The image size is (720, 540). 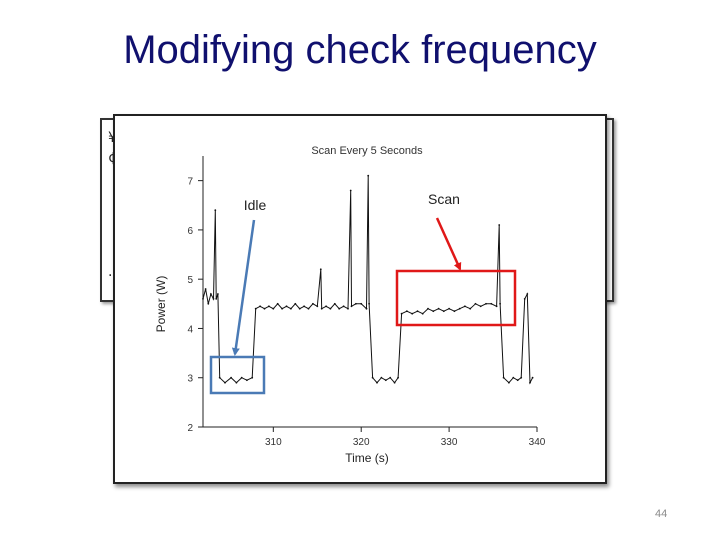 What do you see at coordinates (361, 442) in the screenshot?
I see `x-tick-label: 320` at bounding box center [361, 442].